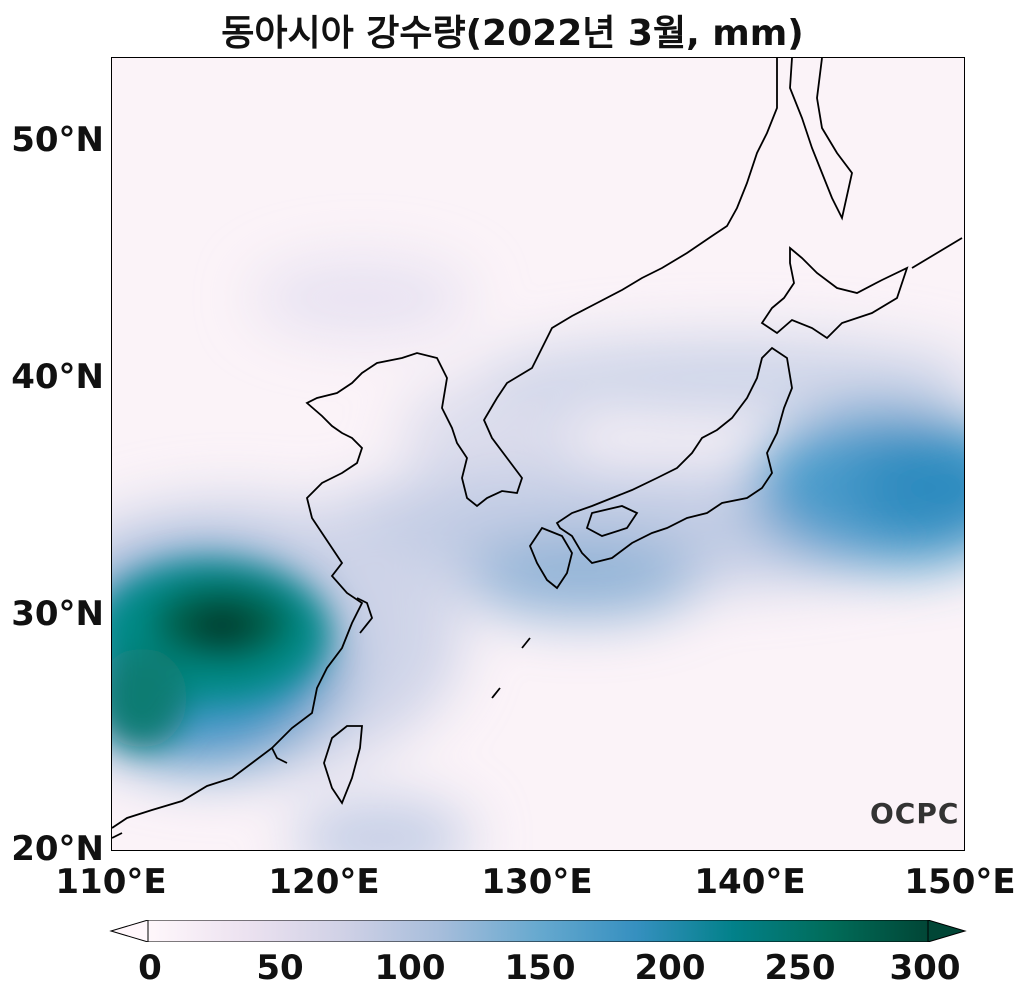 The width and height of the screenshot is (1025, 1000). I want to click on y-tick-40n: 40°N, so click(57, 377).